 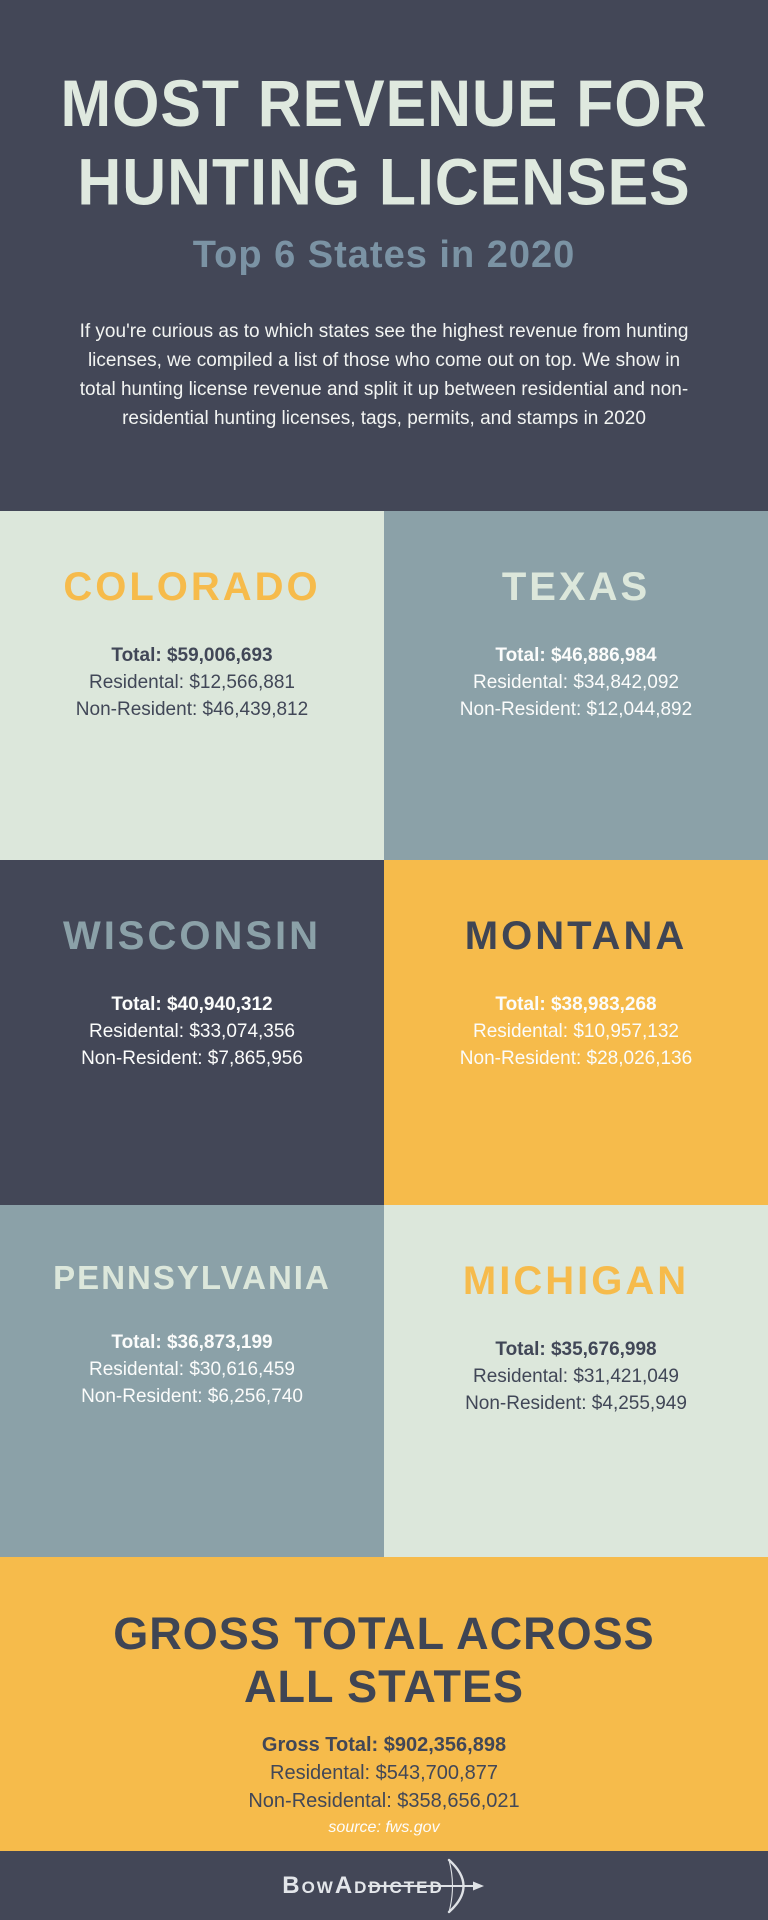 What do you see at coordinates (384, 144) in the screenshot?
I see `page-title: MOST REVENUE FOR HUNTING LICENSES` at bounding box center [384, 144].